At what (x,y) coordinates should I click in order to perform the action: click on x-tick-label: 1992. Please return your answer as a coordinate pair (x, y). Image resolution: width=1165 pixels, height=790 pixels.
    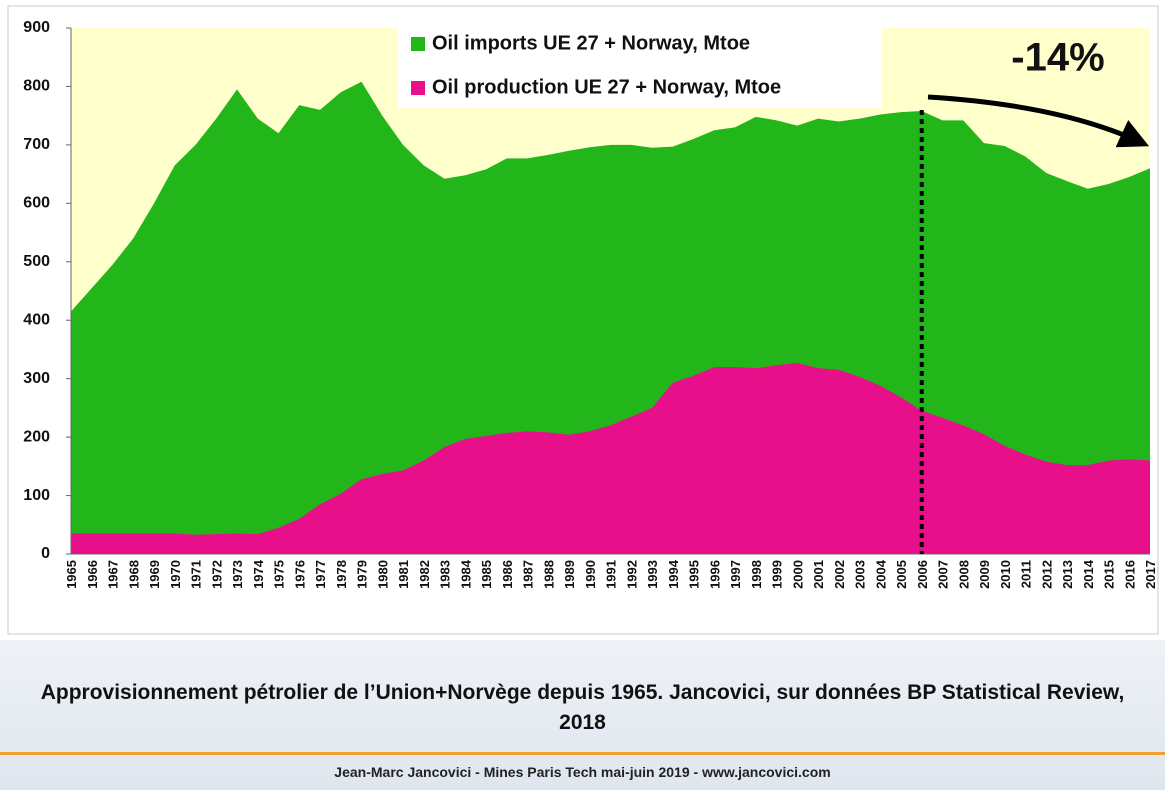
    Looking at the image, I should click on (631, 574).